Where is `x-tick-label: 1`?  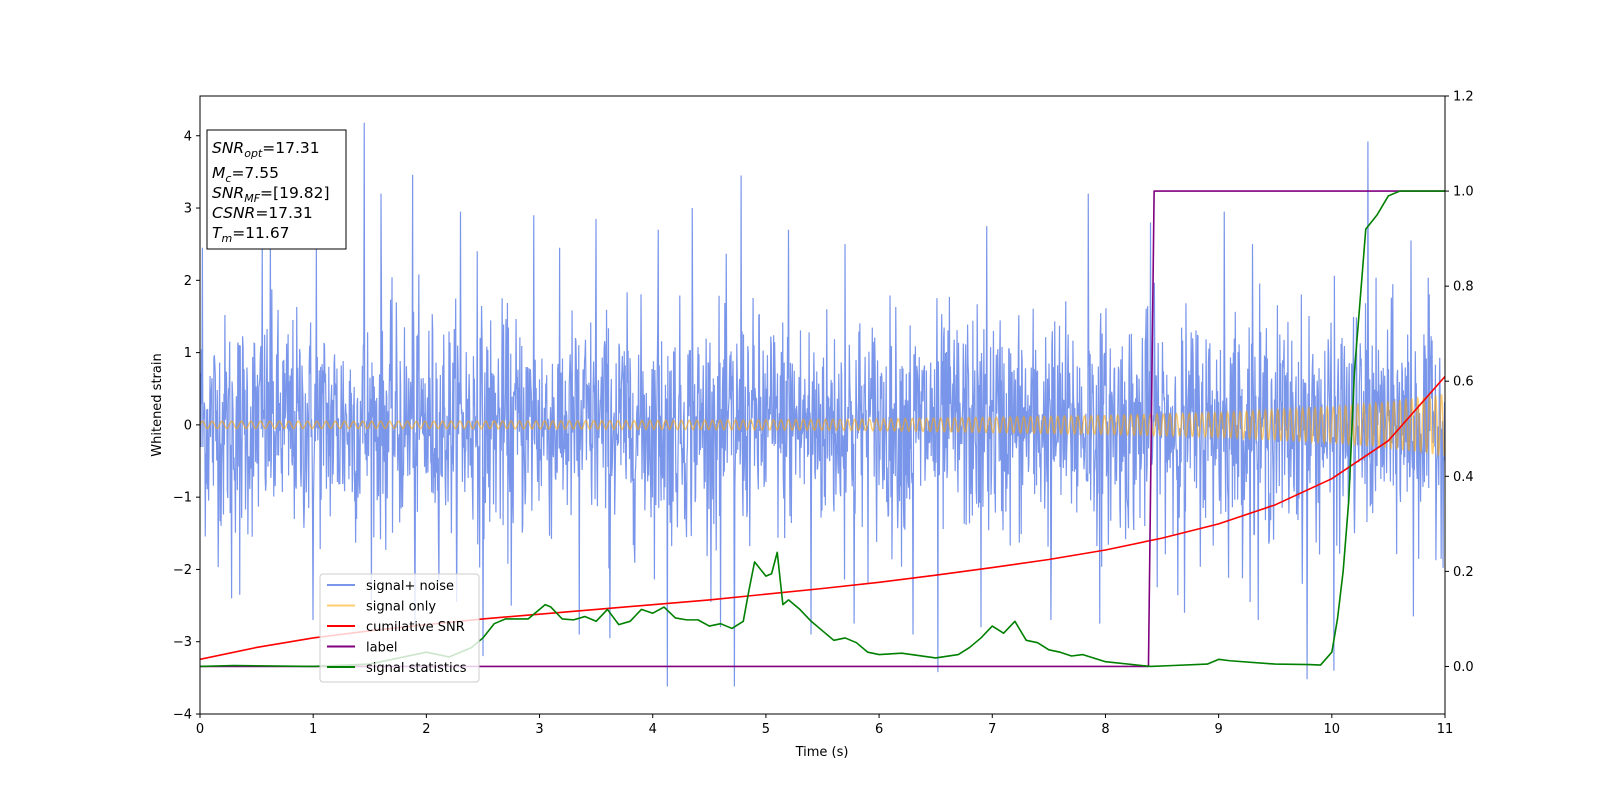
x-tick-label: 1 is located at coordinates (313, 729).